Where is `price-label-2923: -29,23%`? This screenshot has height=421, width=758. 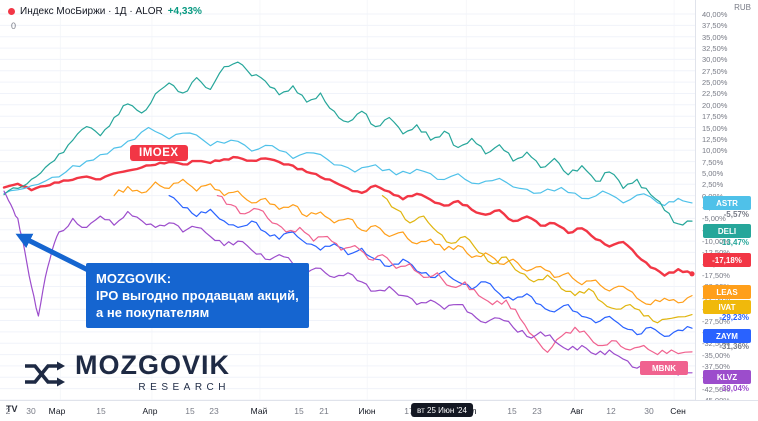
price-label-2923: -29,23% is located at coordinates (734, 317).